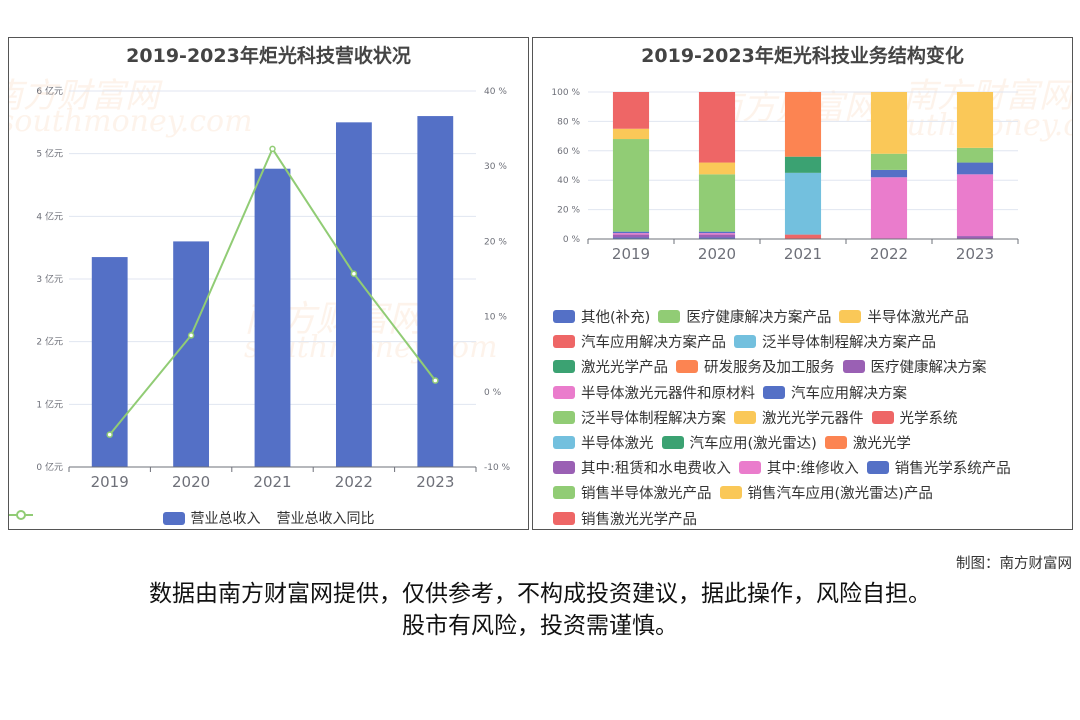  I want to click on legend-label: 汽车应用解决方案产品, so click(653, 343).